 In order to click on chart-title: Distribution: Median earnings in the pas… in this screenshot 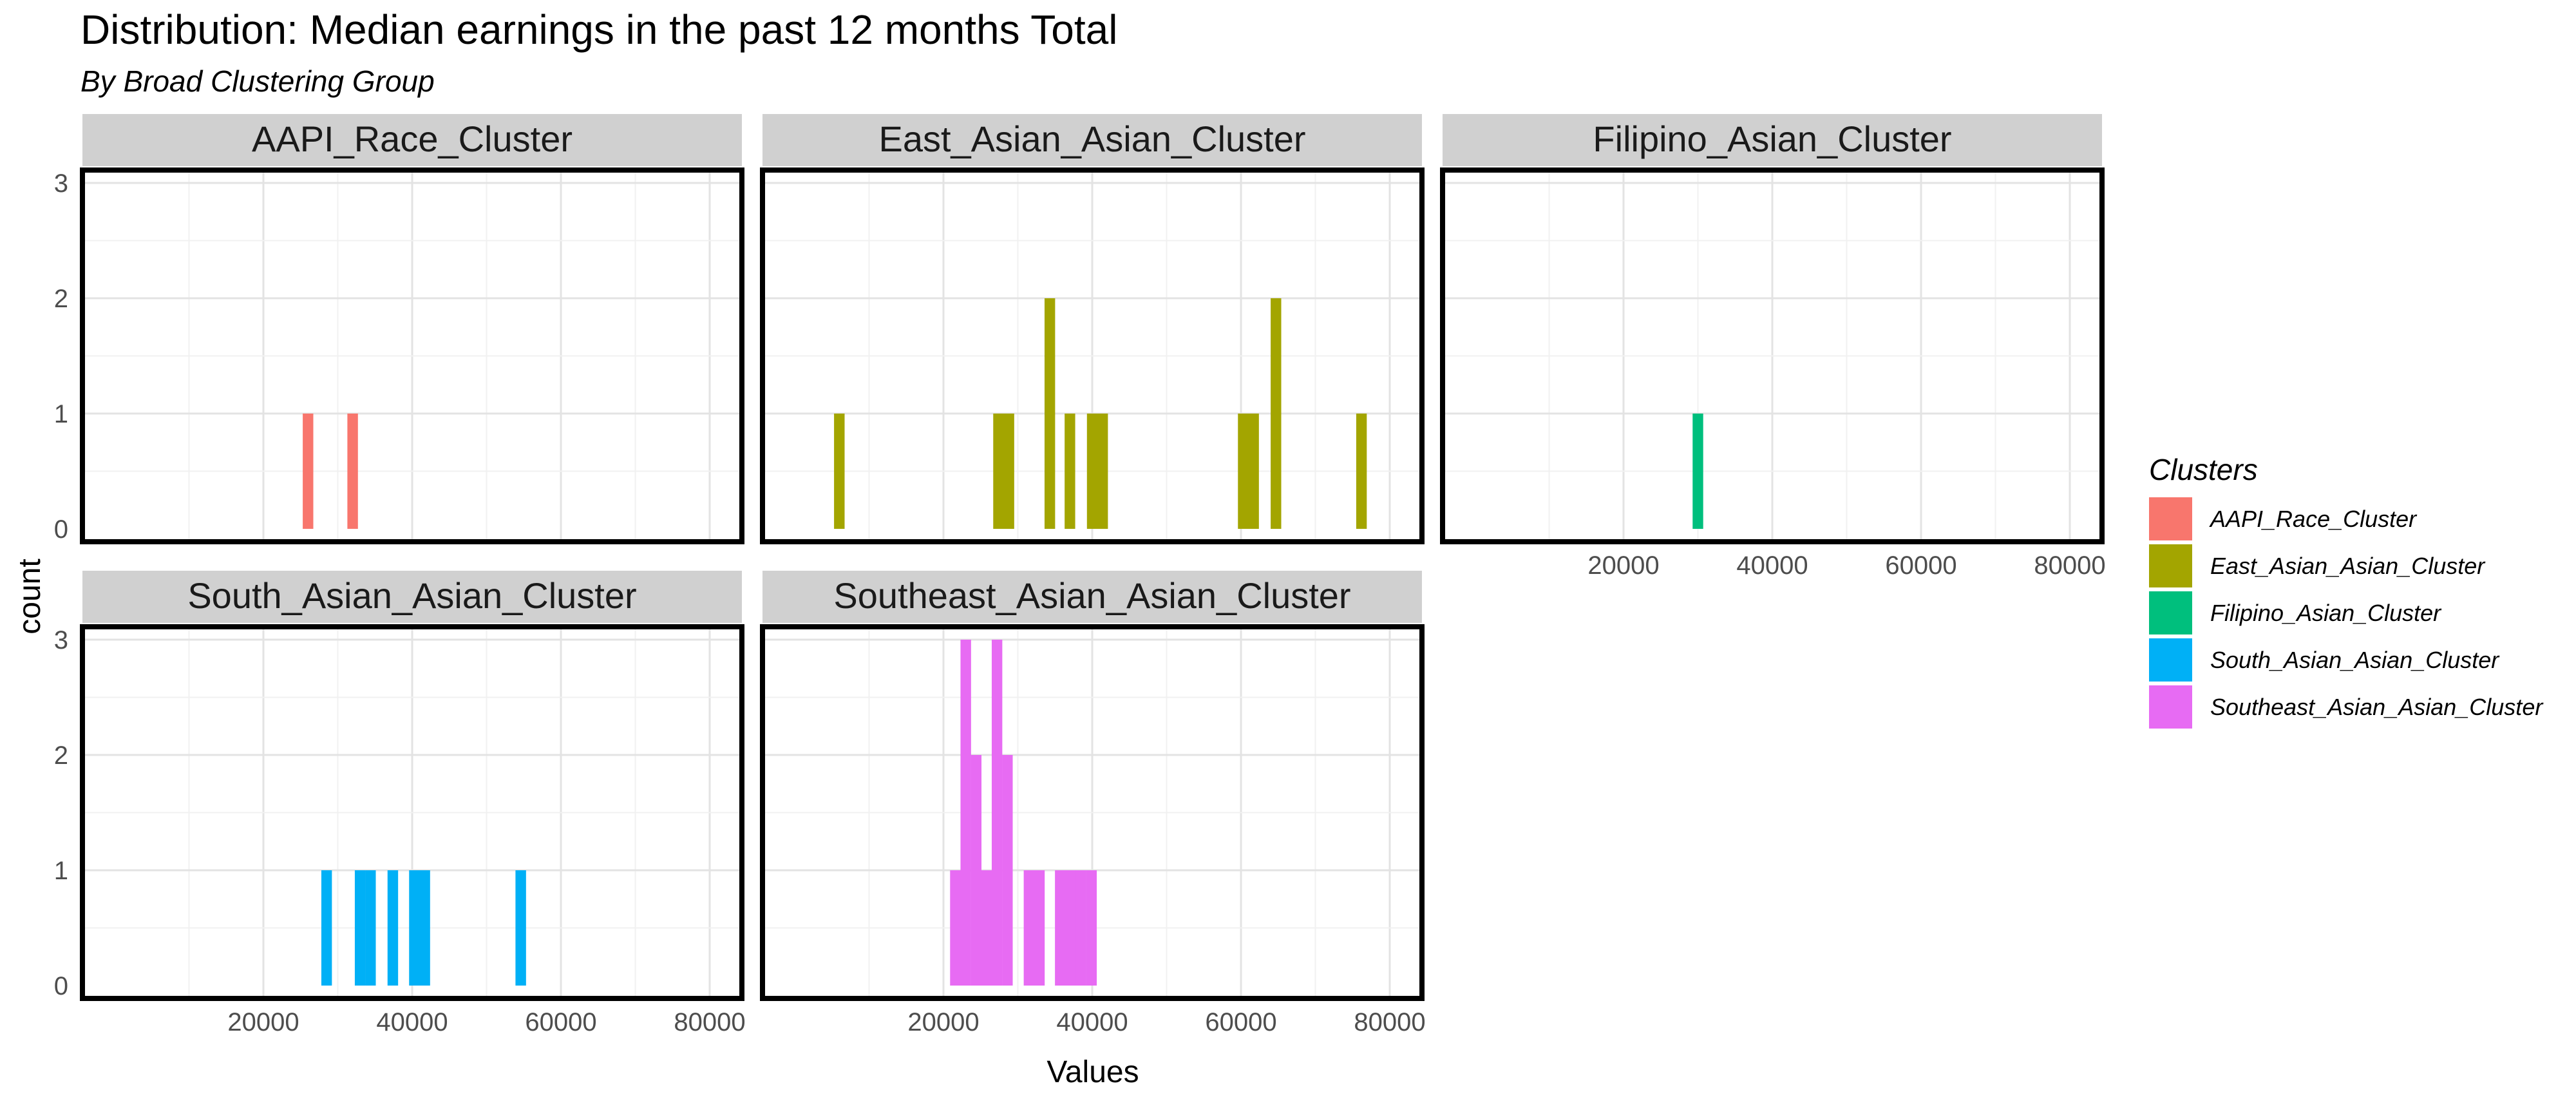, I will do `click(598, 29)`.